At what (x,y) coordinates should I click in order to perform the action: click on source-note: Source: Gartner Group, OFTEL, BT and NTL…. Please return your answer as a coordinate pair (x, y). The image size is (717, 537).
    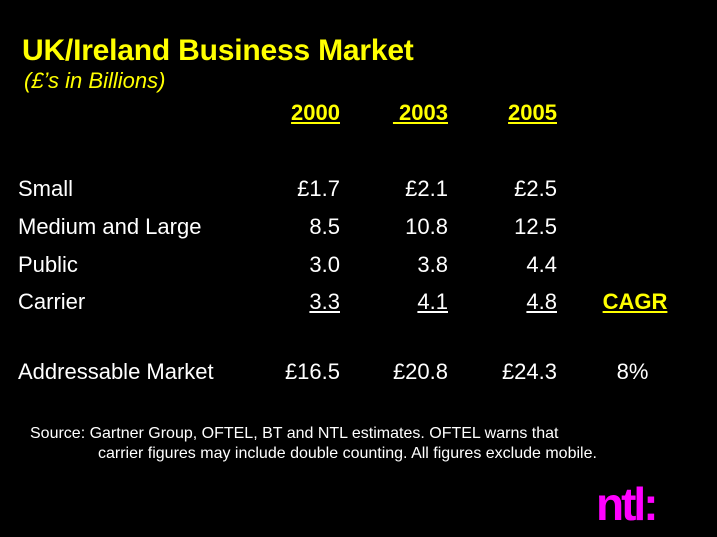
    Looking at the image, I should click on (313, 444).